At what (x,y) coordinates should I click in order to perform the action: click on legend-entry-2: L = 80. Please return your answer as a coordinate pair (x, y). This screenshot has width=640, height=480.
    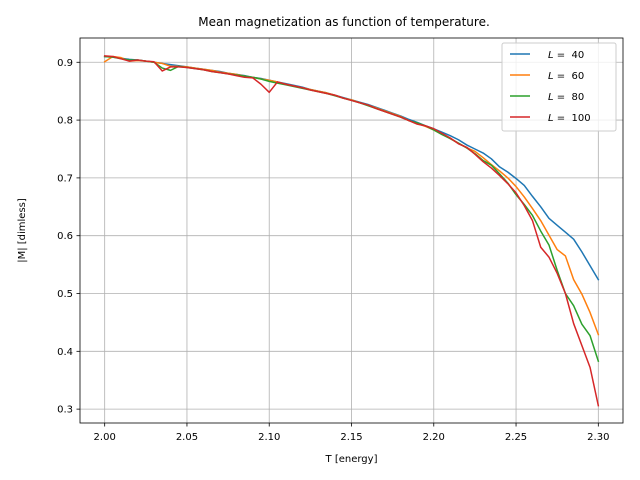
    Looking at the image, I should click on (566, 97).